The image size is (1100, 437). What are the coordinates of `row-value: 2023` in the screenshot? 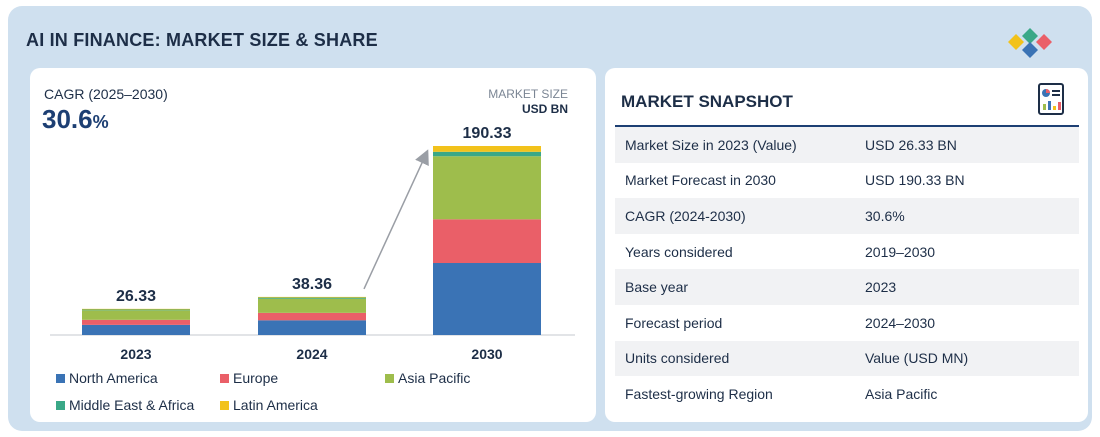 It's located at (964, 287).